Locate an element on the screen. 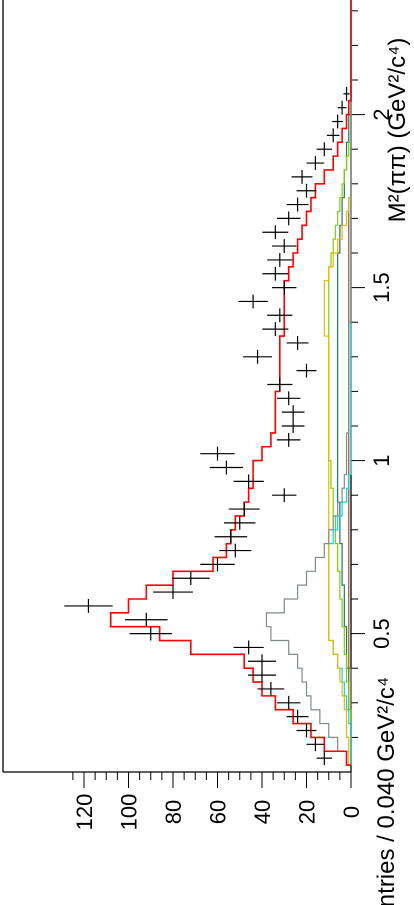 The height and width of the screenshot is (905, 414). x-tick-label: 0.5 is located at coordinates (381, 633).